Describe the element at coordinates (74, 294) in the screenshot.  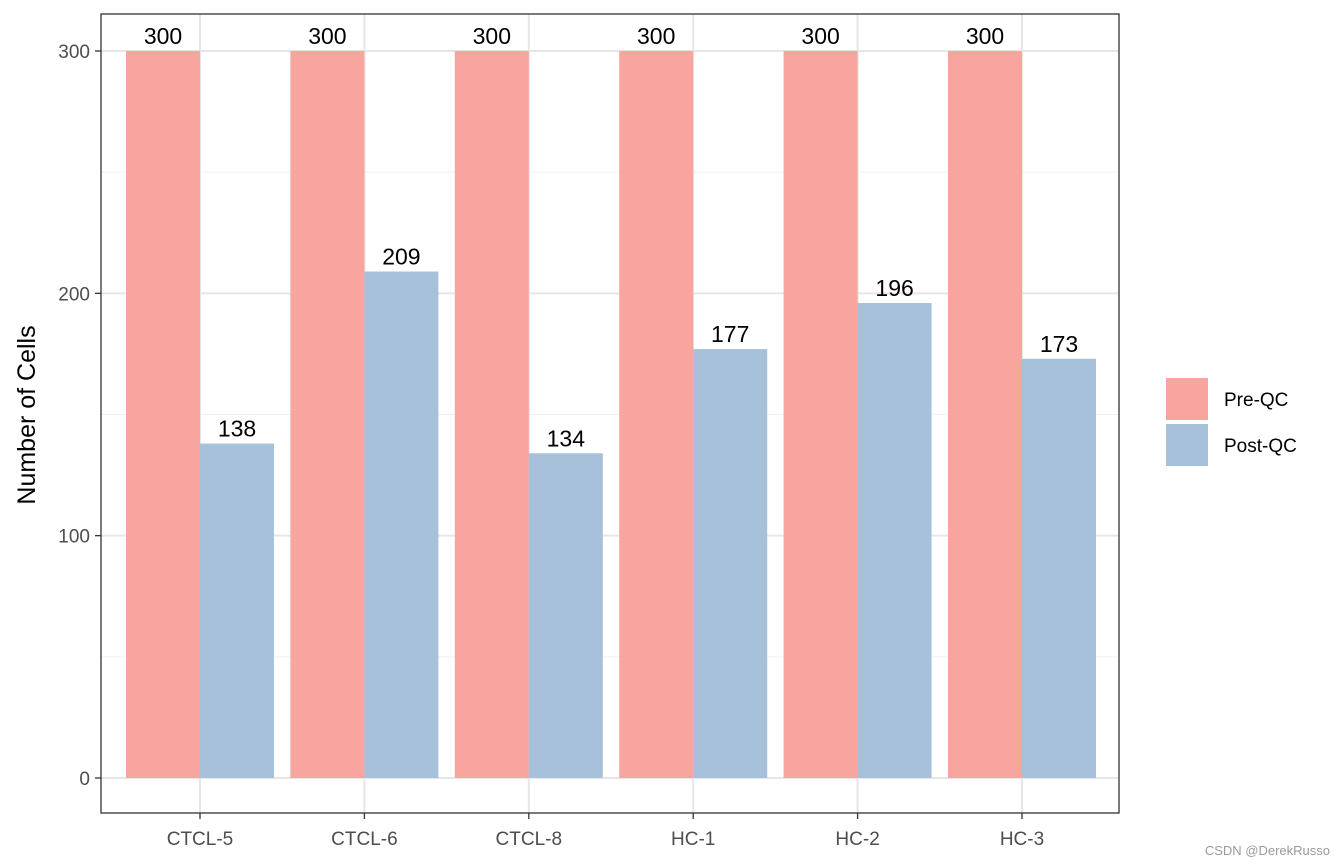
I see `y-tick-label: 200` at that location.